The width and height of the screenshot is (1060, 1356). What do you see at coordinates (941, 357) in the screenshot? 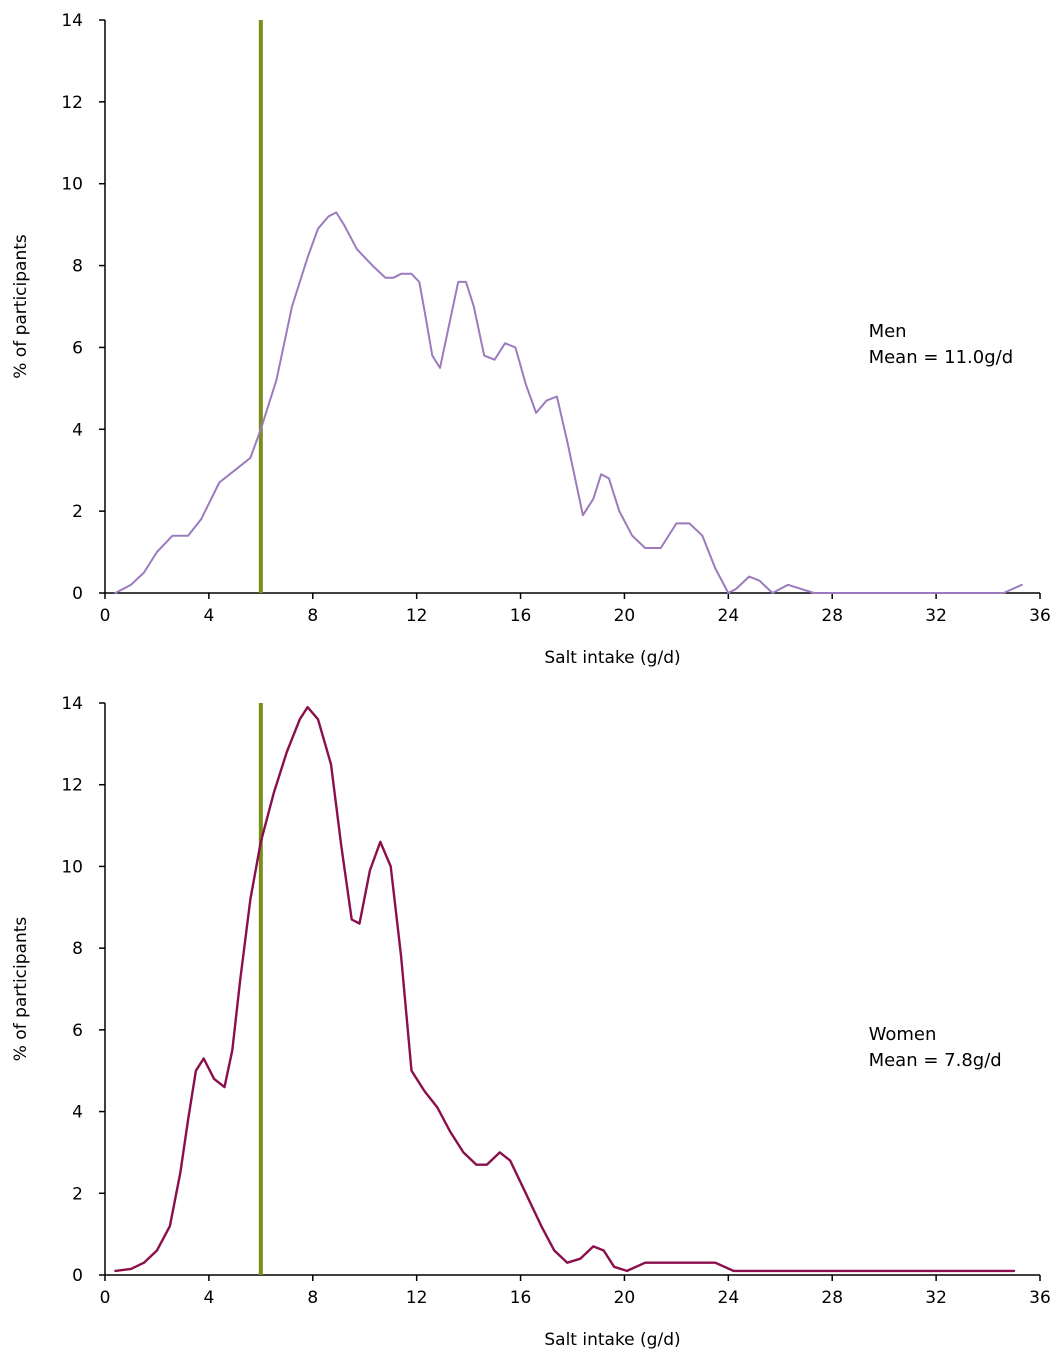
I see `annotation-line: Mean = 11.0g/d` at bounding box center [941, 357].